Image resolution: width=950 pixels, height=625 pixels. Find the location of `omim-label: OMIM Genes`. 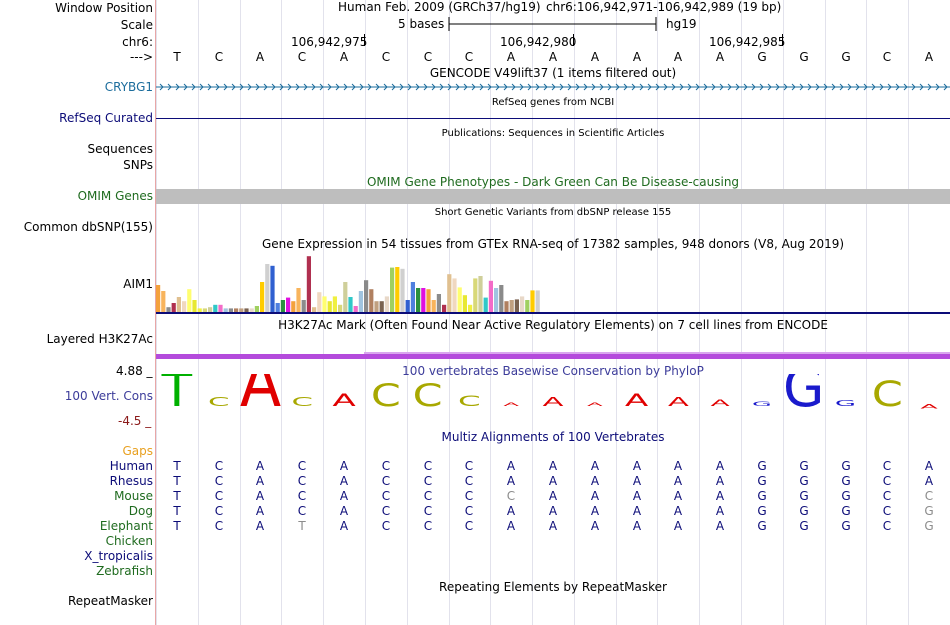

omim-label: OMIM Genes is located at coordinates (115, 196).